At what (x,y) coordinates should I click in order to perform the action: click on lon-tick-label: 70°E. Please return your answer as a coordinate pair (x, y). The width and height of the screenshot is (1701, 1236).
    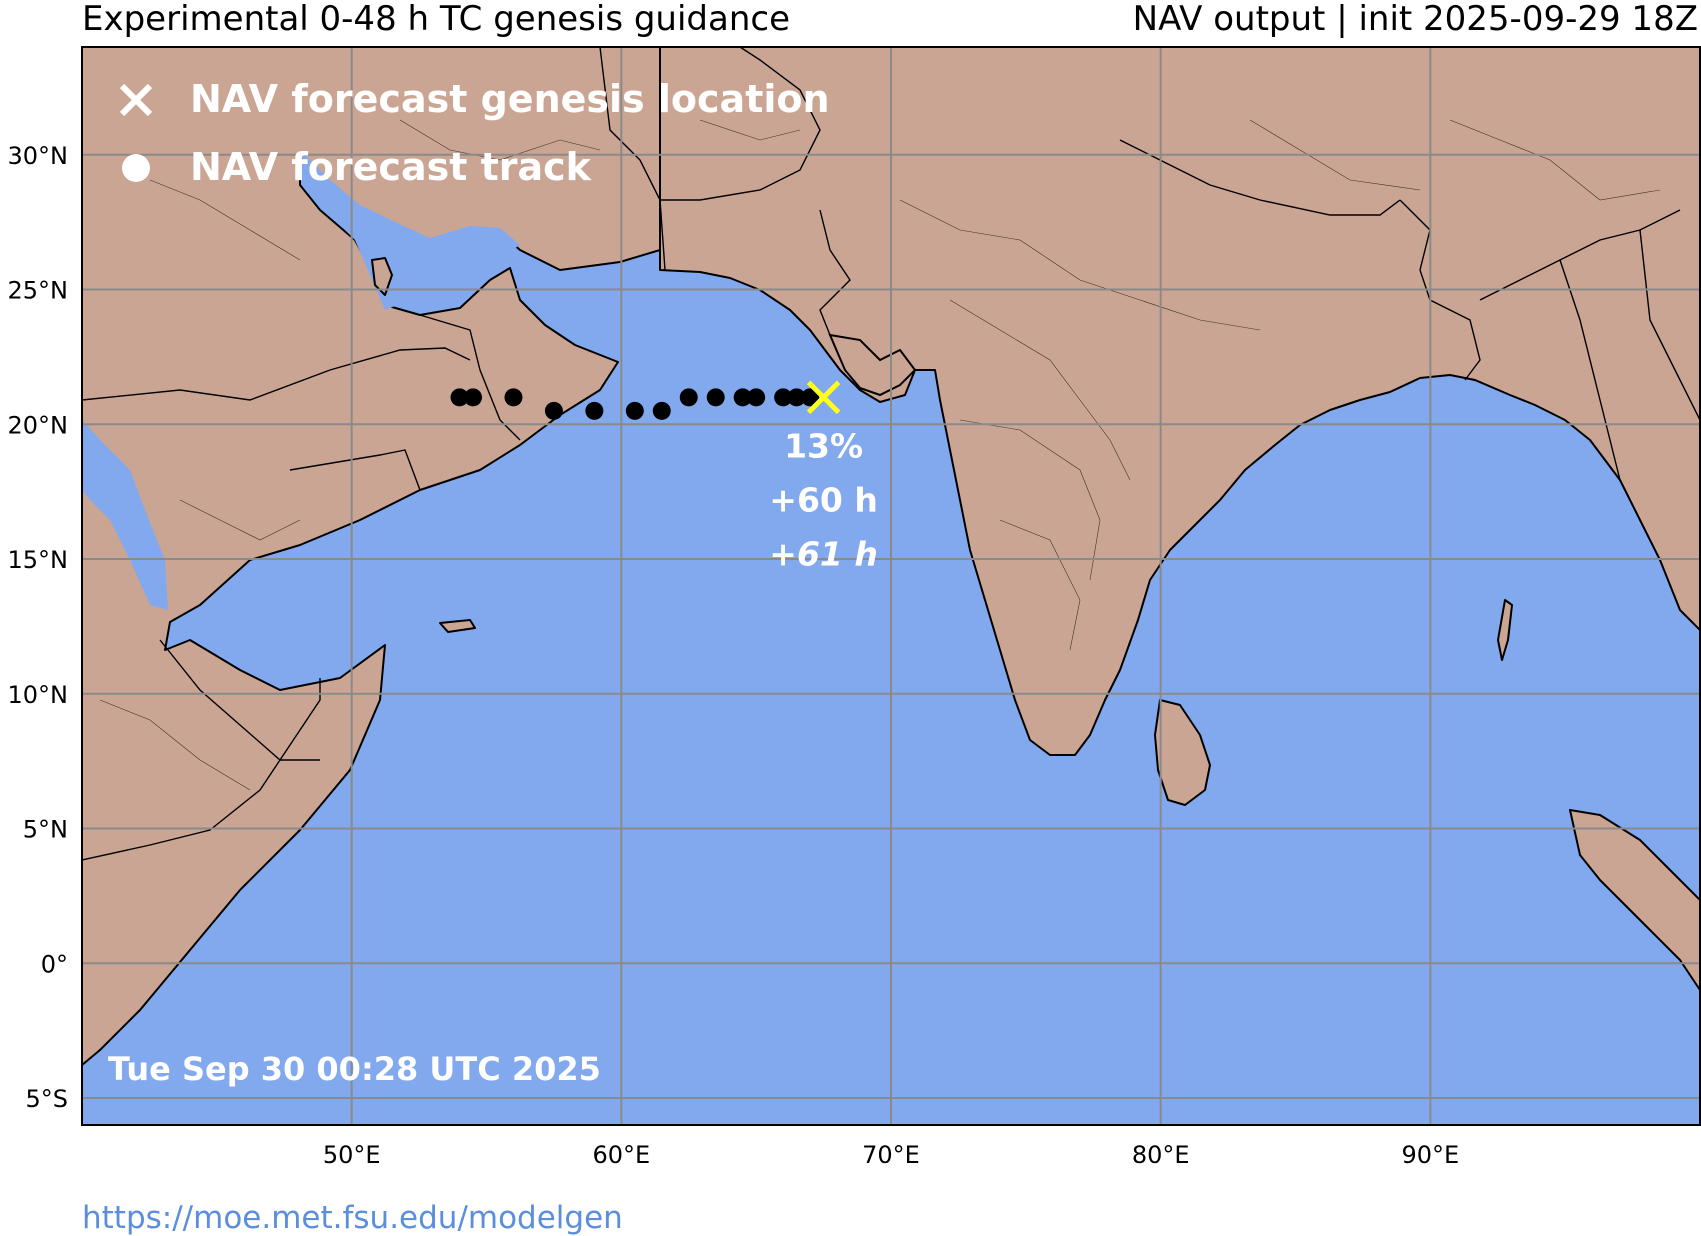
    Looking at the image, I should click on (891, 1155).